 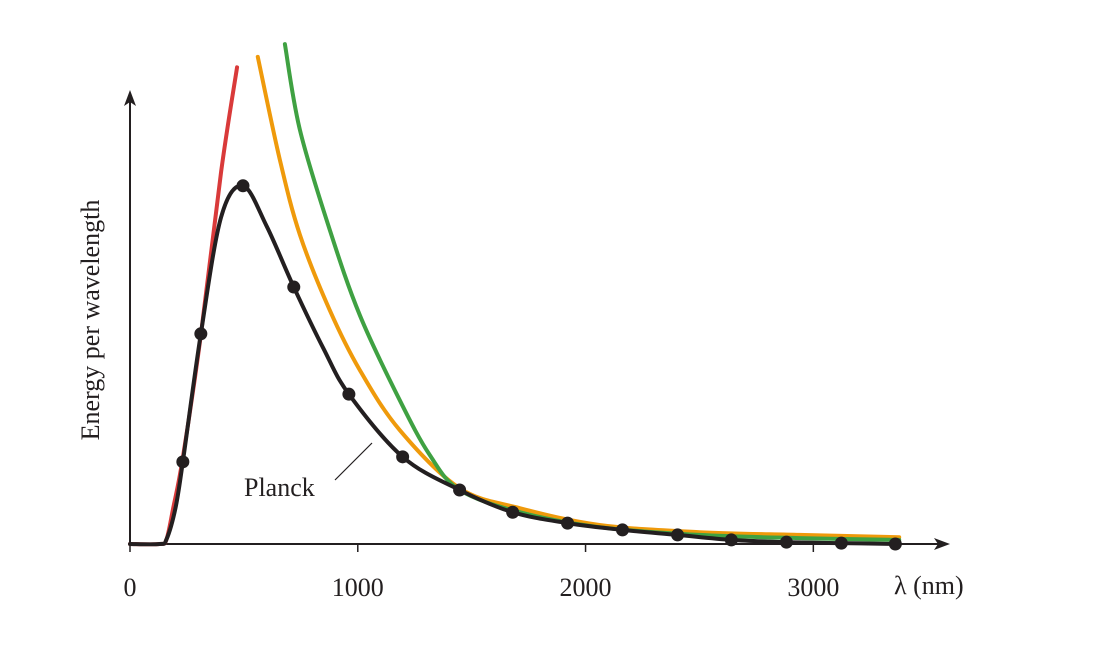 I want to click on x-tick-label: 2000, so click(x=586, y=587).